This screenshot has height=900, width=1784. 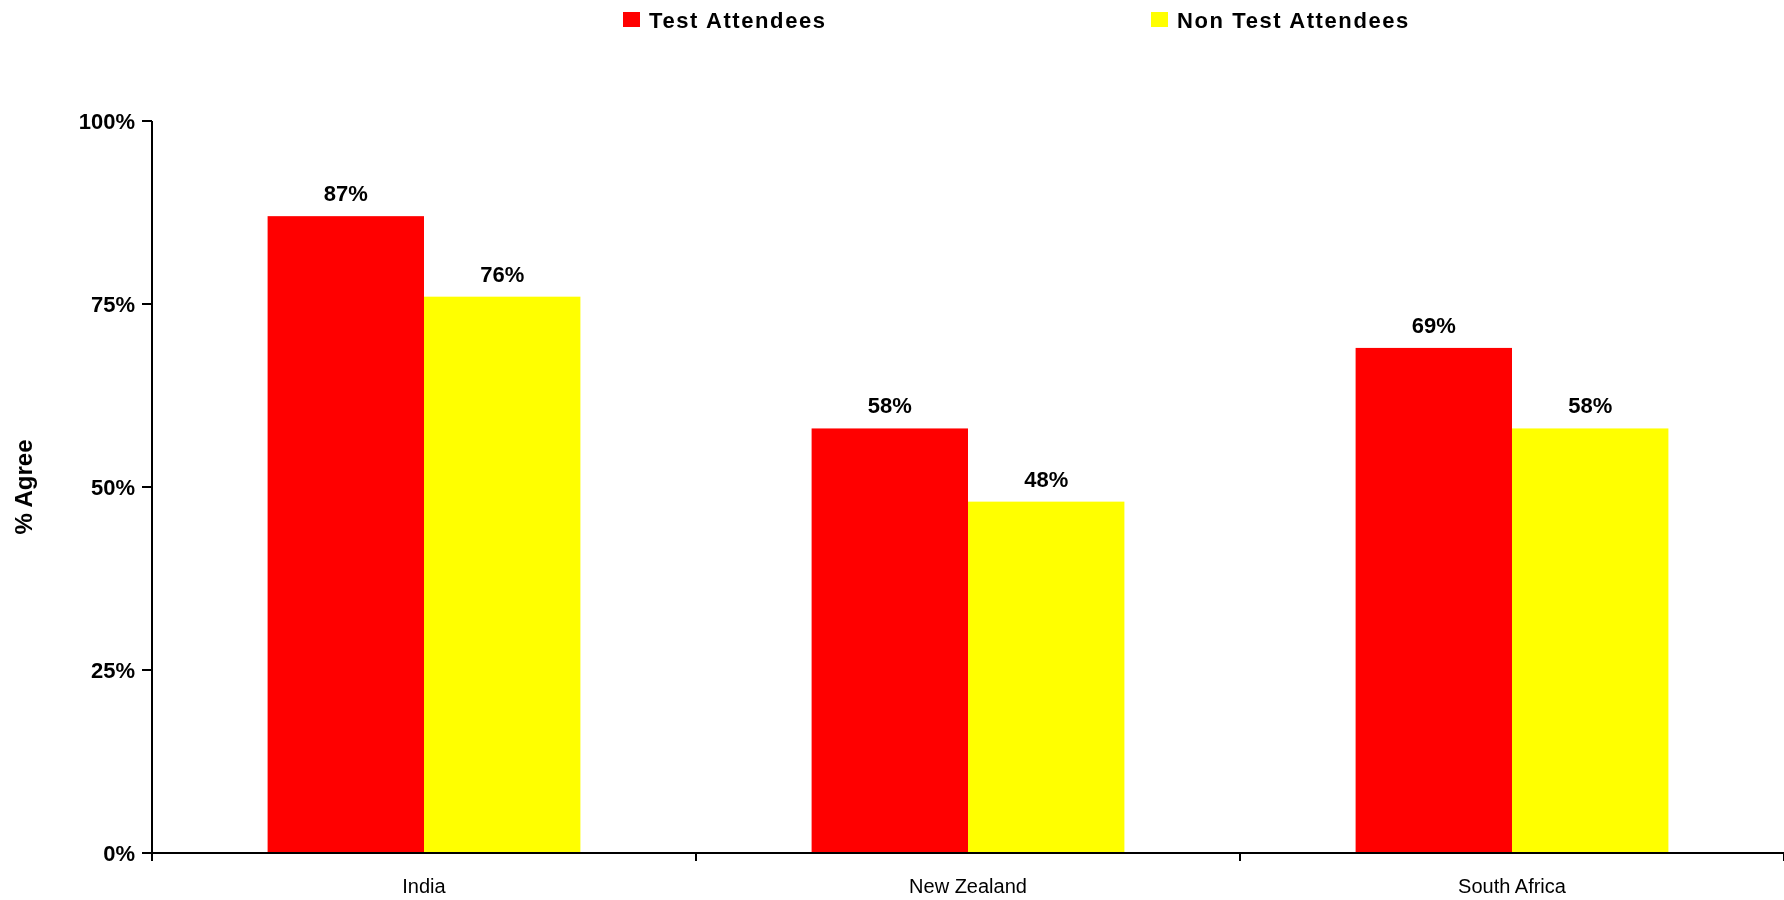 I want to click on x-tick-label: South Africa, so click(x=1512, y=886).